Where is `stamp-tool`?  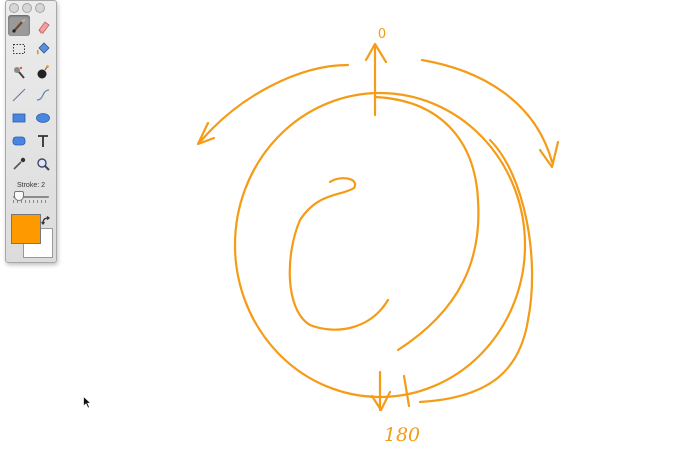
stamp-tool is located at coordinates (19, 71).